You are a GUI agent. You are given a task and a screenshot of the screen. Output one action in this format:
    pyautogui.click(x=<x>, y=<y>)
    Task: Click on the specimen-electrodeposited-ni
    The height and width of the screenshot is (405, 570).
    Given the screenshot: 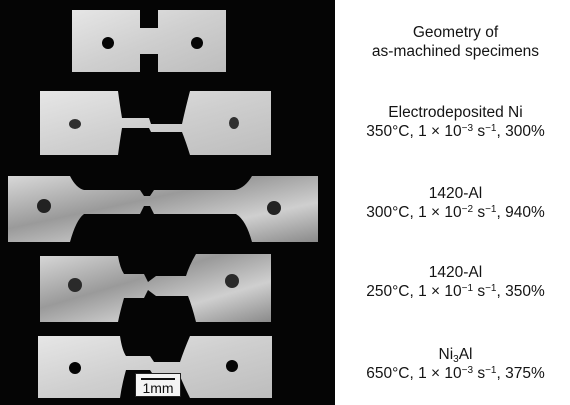 What is the action you would take?
    pyautogui.click(x=155, y=123)
    